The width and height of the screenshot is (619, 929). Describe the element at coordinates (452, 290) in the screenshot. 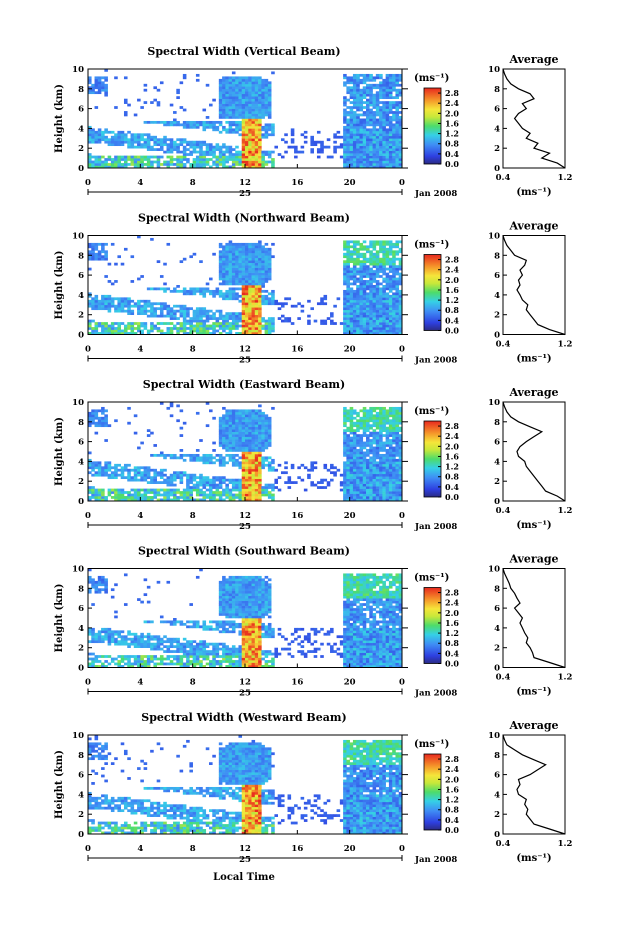

I see `colorbar-tick-label: 1.6` at that location.